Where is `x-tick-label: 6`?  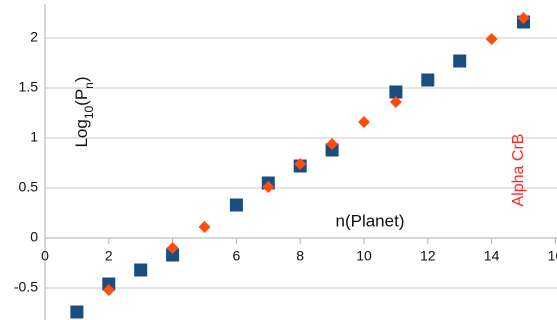
x-tick-label: 6 is located at coordinates (237, 256).